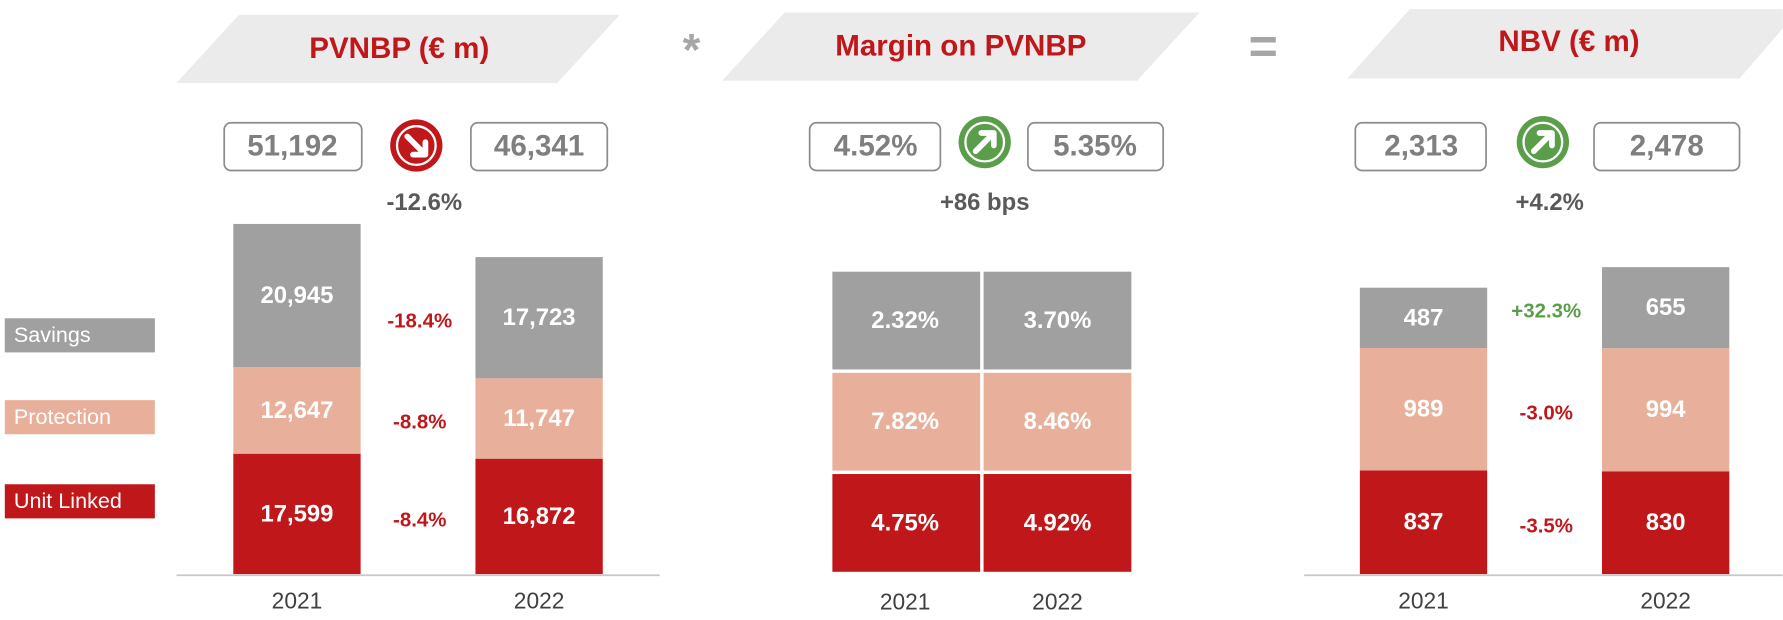  I want to click on value-label: 17,723, so click(539, 317).